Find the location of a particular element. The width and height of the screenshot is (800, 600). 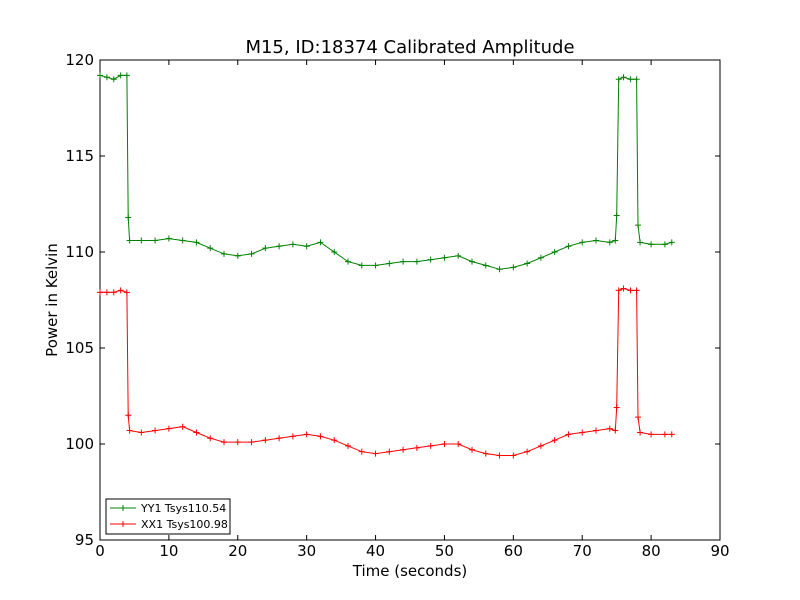

y-tick-label: 115 is located at coordinates (79, 156).